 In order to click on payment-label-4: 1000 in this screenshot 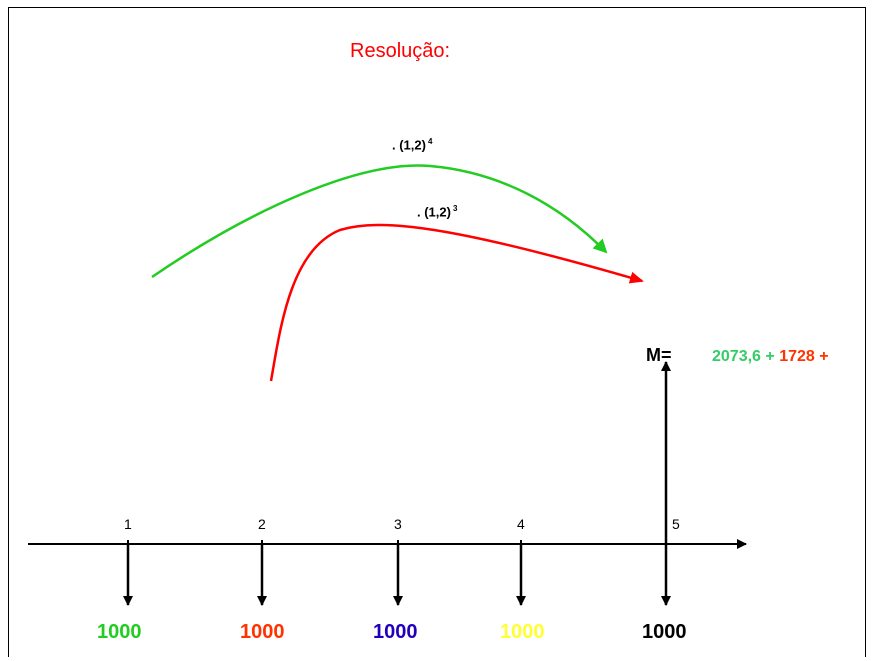, I will do `click(522, 632)`.